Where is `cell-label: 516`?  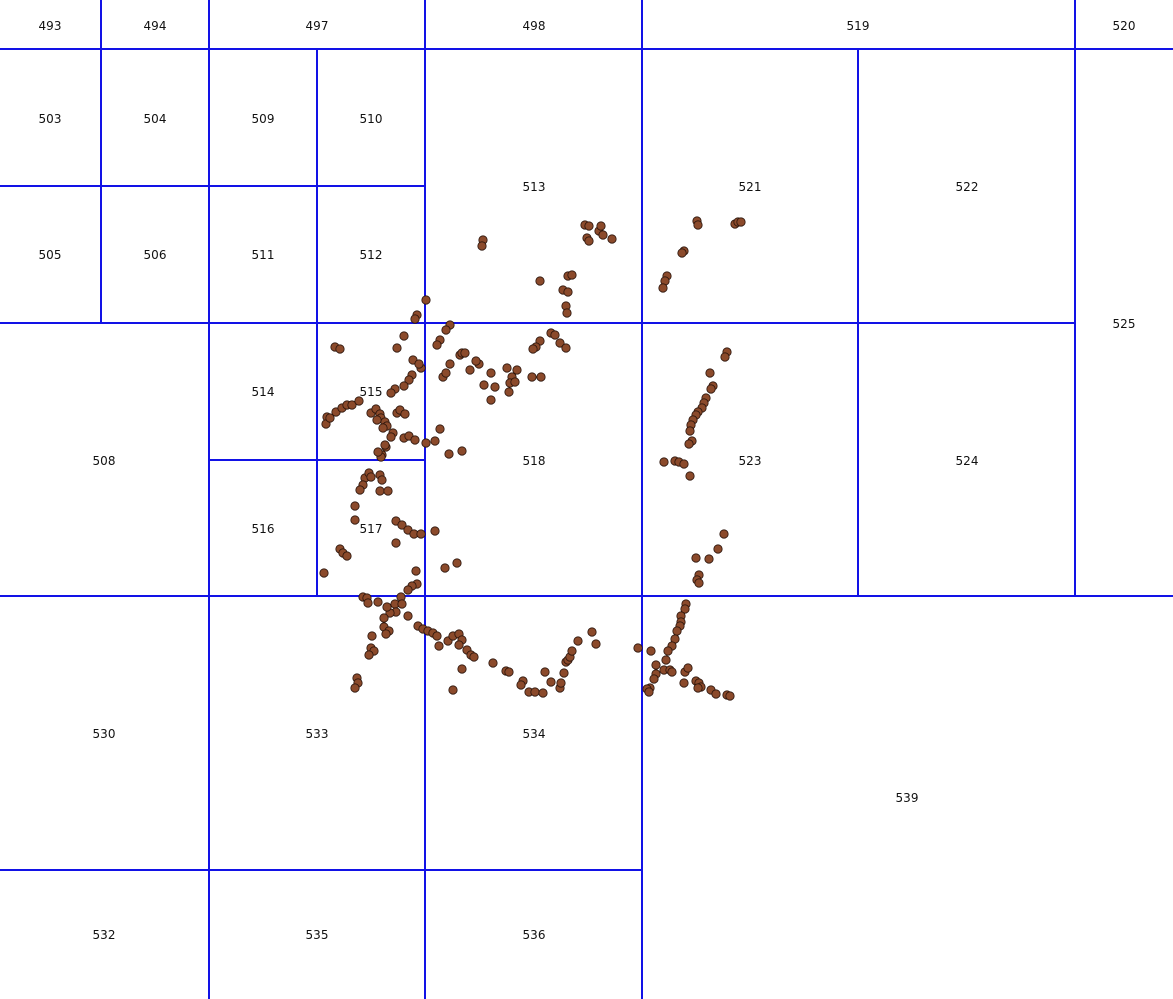 cell-label: 516 is located at coordinates (263, 529).